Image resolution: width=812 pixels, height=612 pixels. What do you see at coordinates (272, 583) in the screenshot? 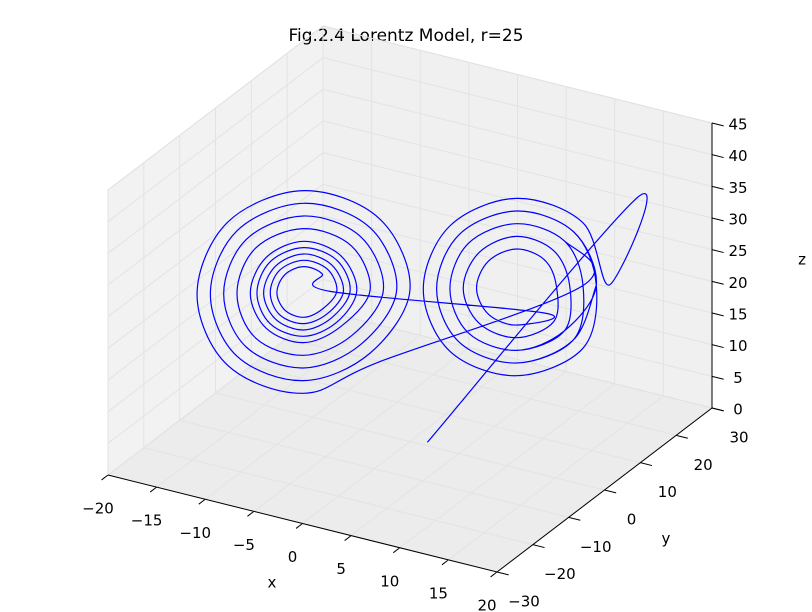
I see `x-axis-label: x` at bounding box center [272, 583].